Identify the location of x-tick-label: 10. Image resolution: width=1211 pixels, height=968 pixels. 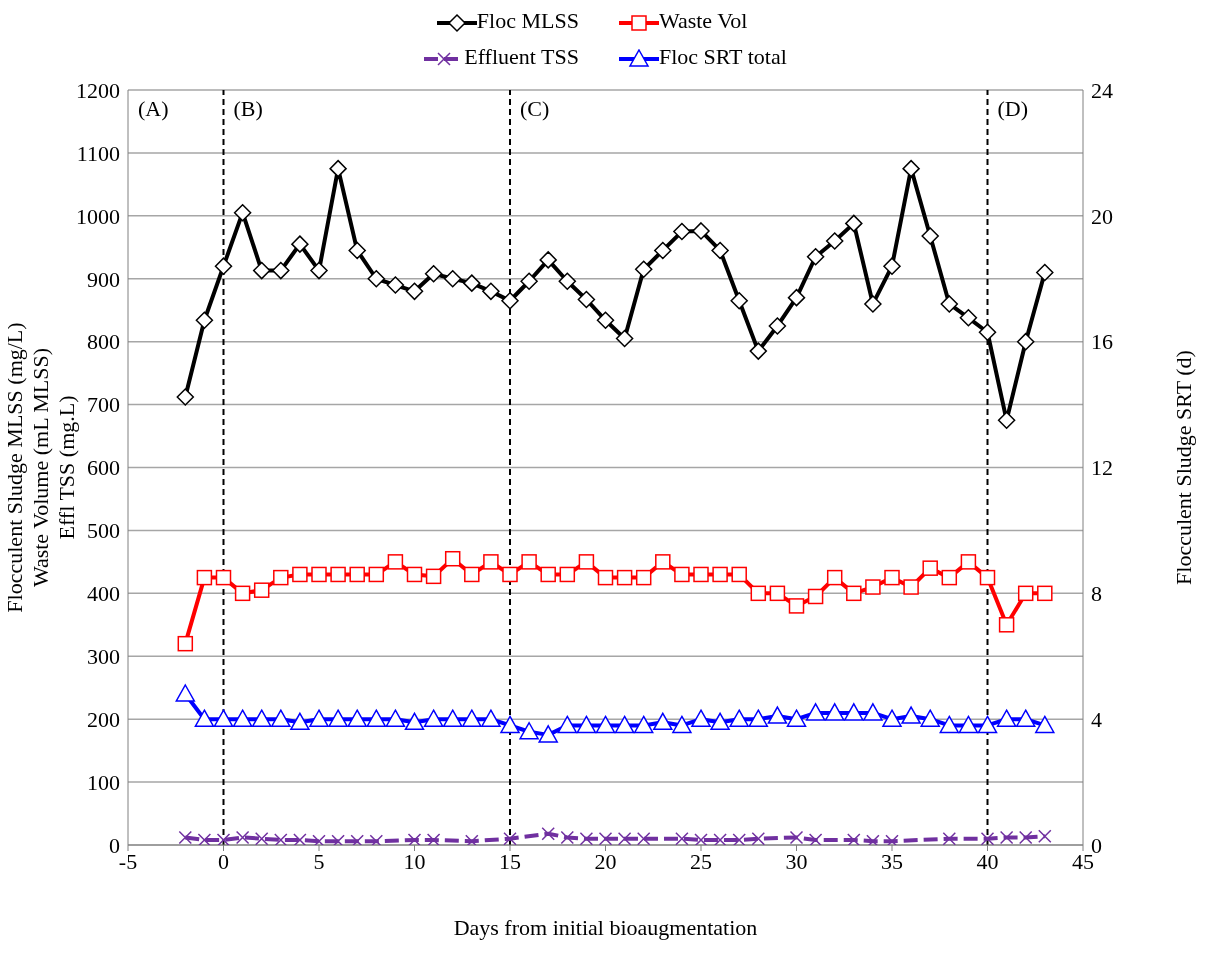
(414, 861).